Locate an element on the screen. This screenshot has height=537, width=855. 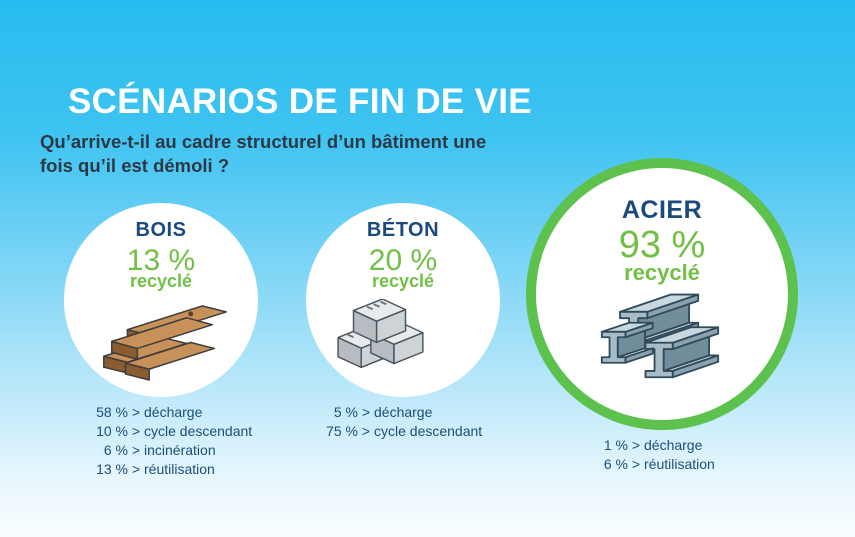
breakdown-row: 58 % > décharge is located at coordinates (146, 412).